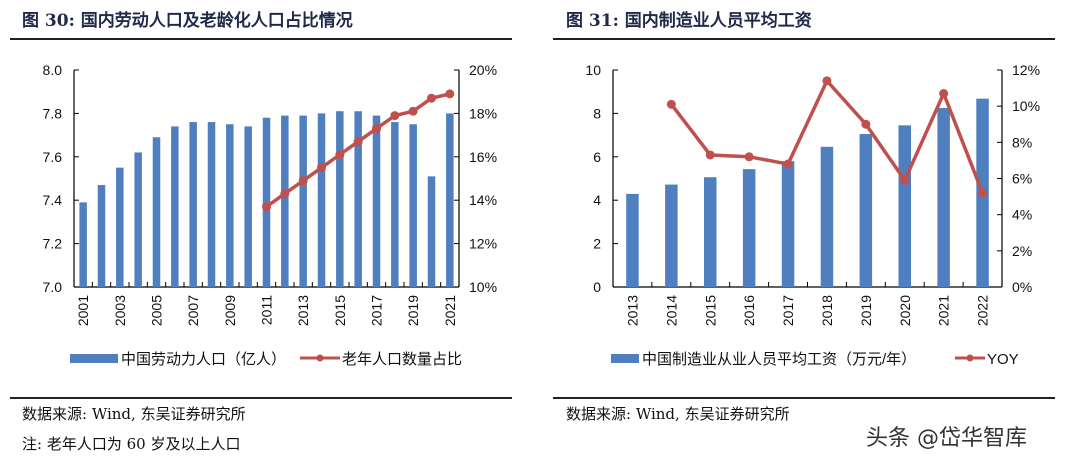 The height and width of the screenshot is (465, 1080). What do you see at coordinates (632, 240) in the screenshot?
I see `bar-2013` at bounding box center [632, 240].